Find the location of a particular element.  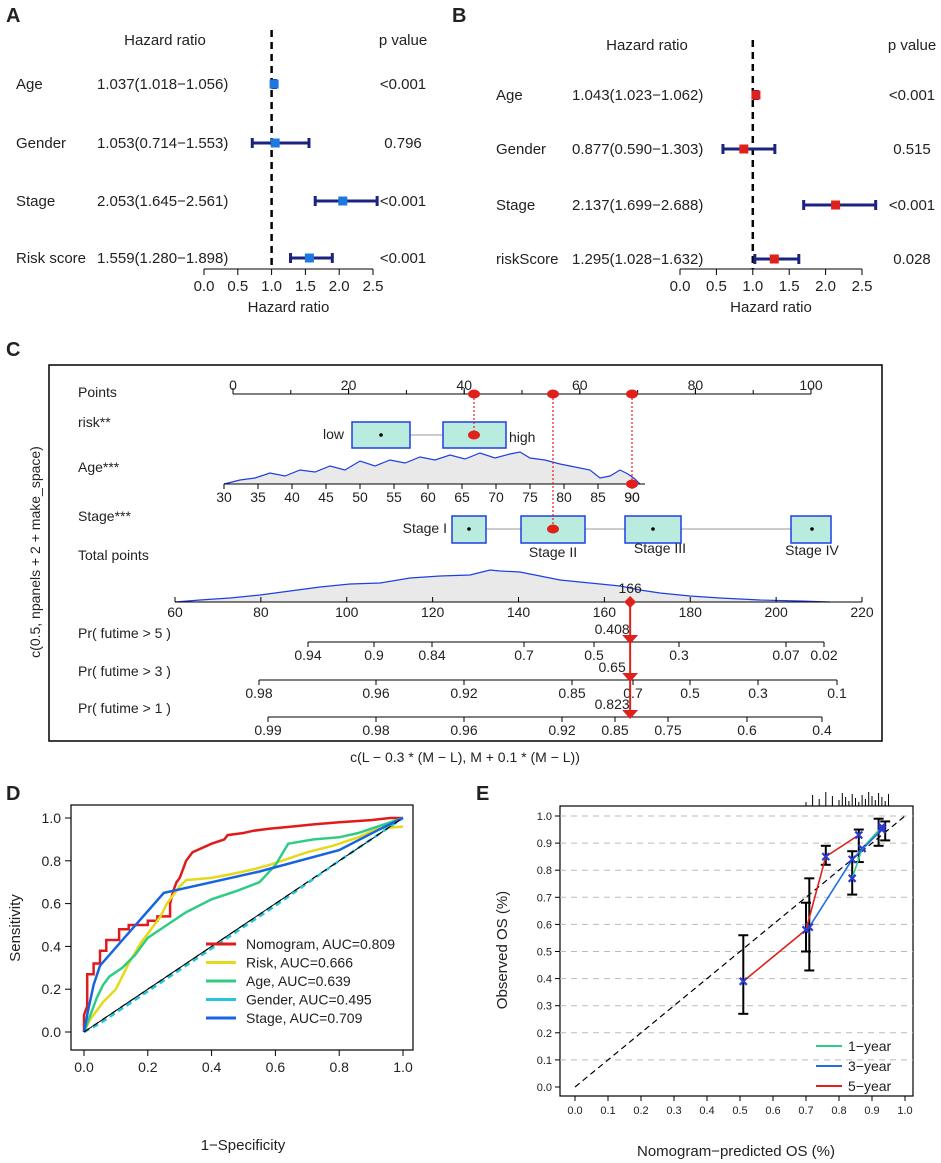

roc-x-tick-label: 0.6 is located at coordinates (276, 1067).